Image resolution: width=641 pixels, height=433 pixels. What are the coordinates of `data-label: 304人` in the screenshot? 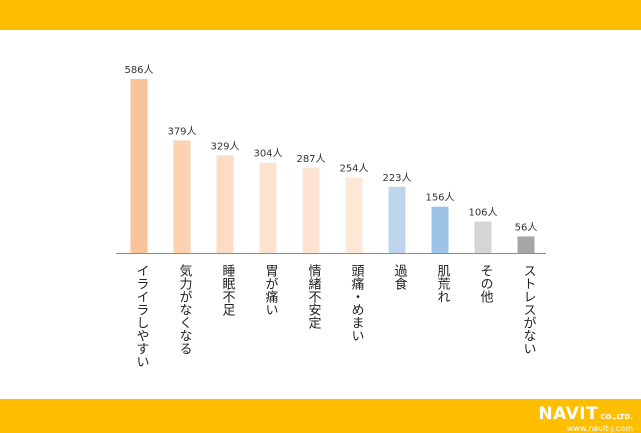 It's located at (267, 154).